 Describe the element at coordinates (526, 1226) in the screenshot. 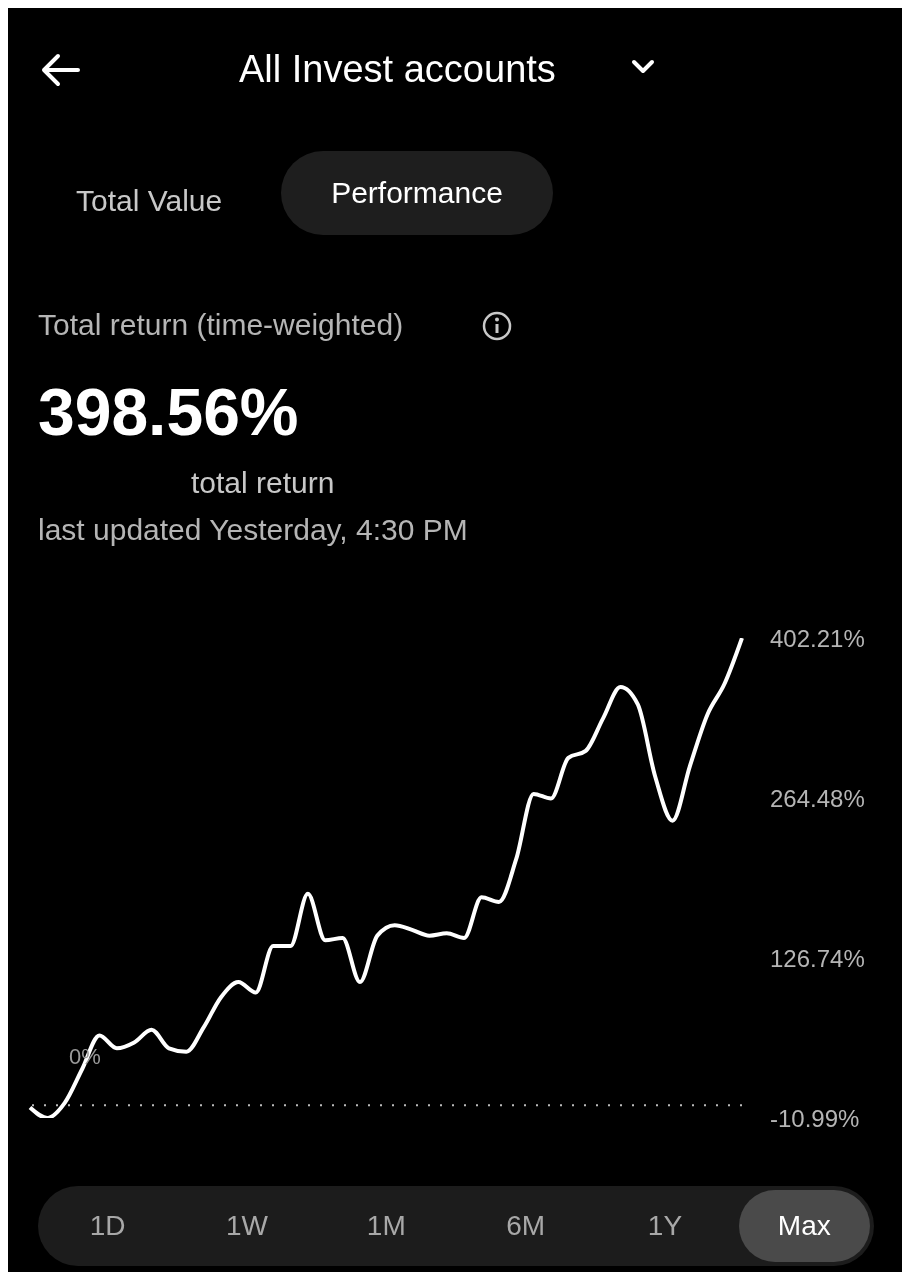

I see `text: 6M` at that location.